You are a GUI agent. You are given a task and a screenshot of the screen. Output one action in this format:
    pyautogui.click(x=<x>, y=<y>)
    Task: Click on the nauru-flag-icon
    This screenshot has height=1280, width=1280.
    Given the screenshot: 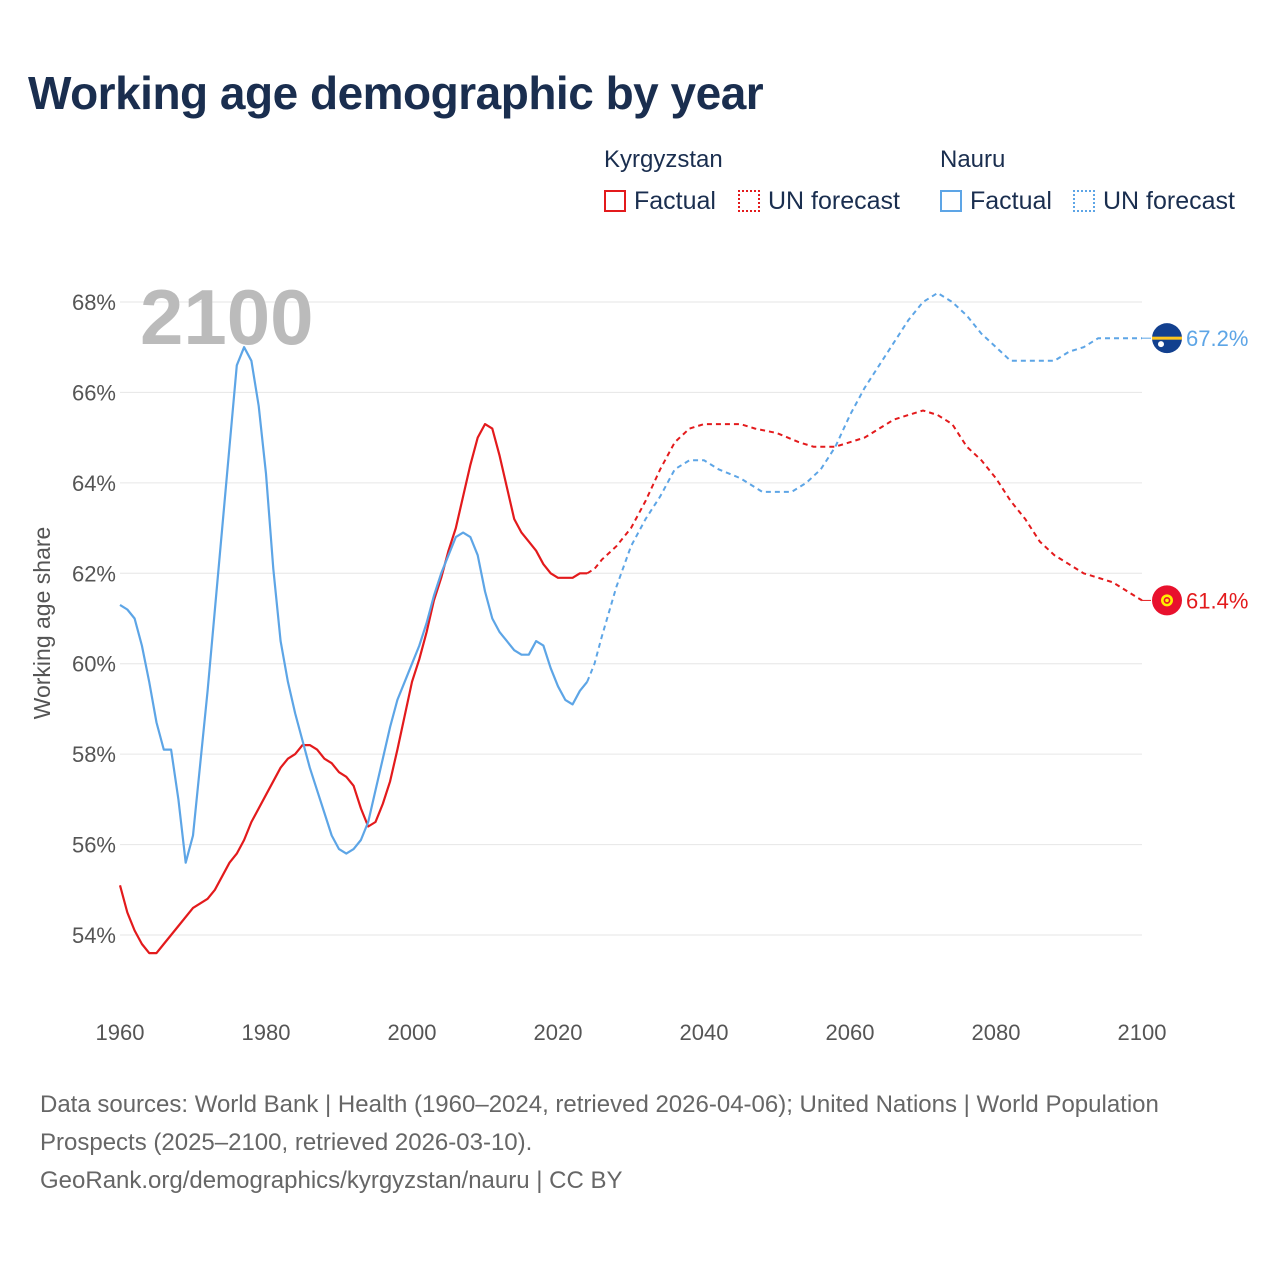 What is the action you would take?
    pyautogui.click(x=1167, y=338)
    